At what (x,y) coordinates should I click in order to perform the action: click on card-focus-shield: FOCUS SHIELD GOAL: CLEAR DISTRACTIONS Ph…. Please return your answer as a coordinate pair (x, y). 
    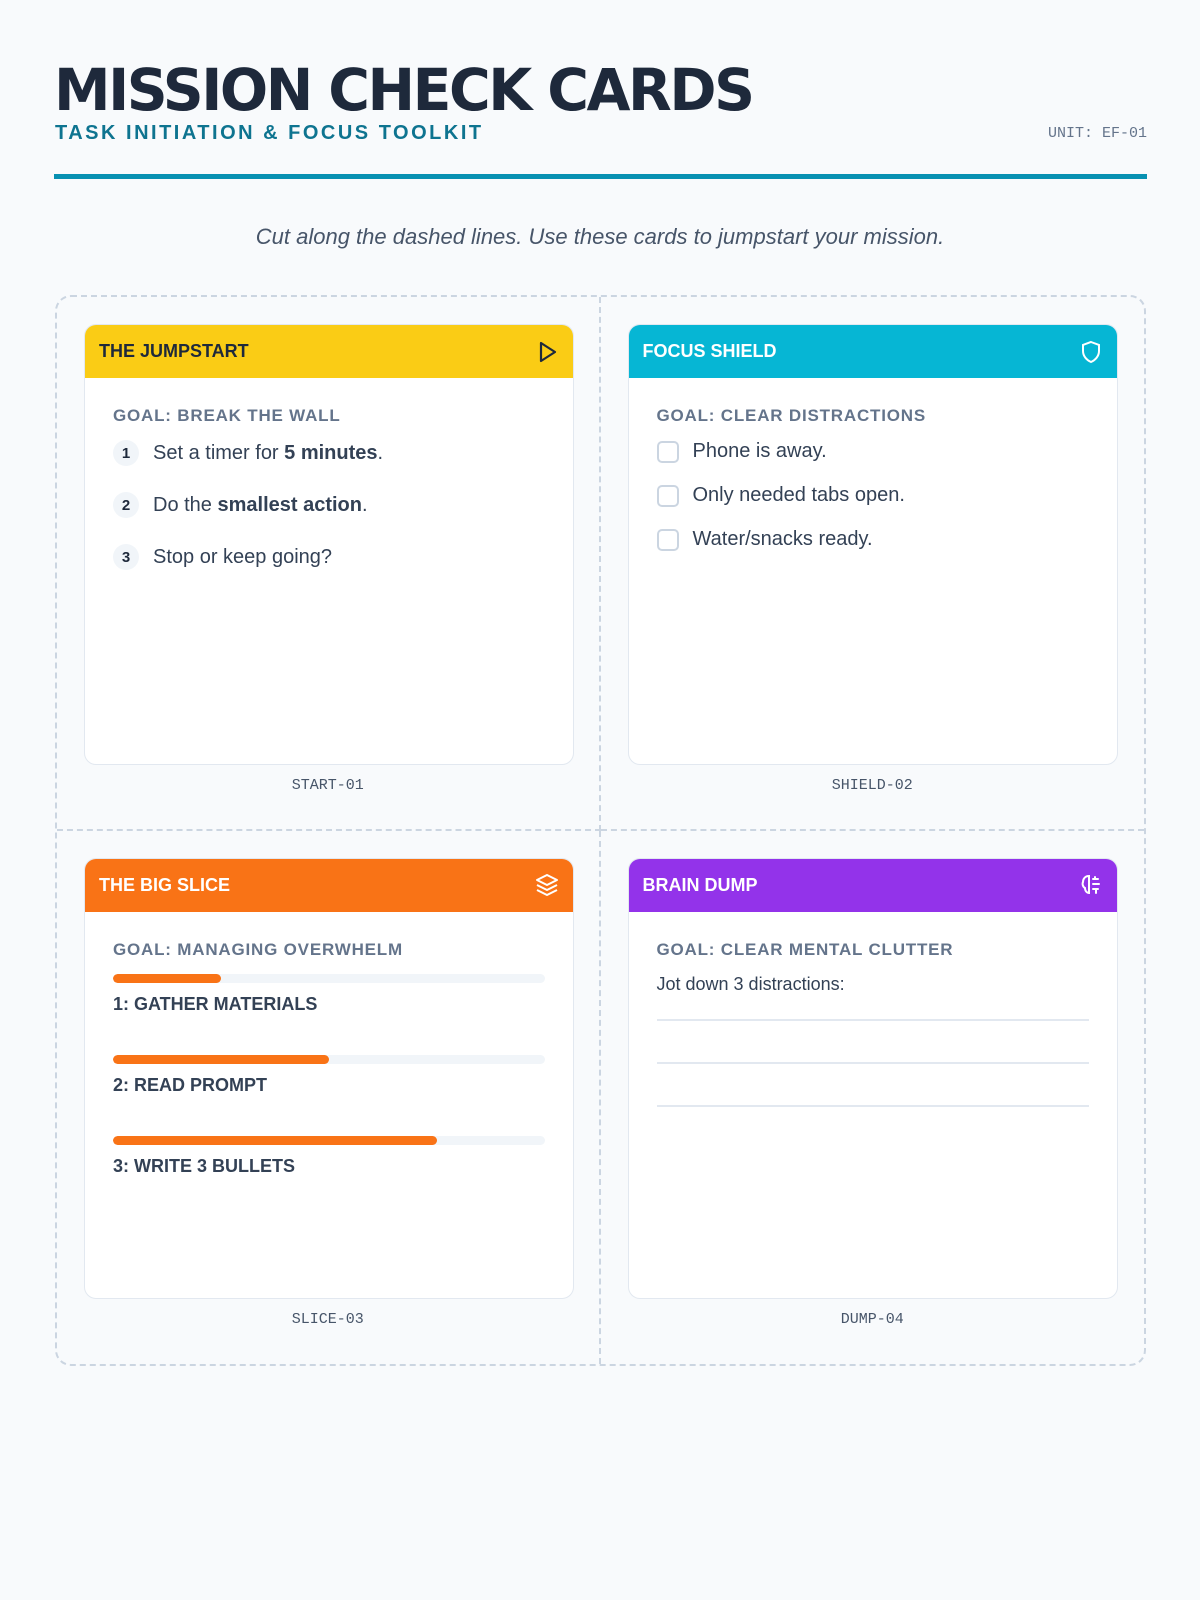
    Looking at the image, I should click on (872, 544).